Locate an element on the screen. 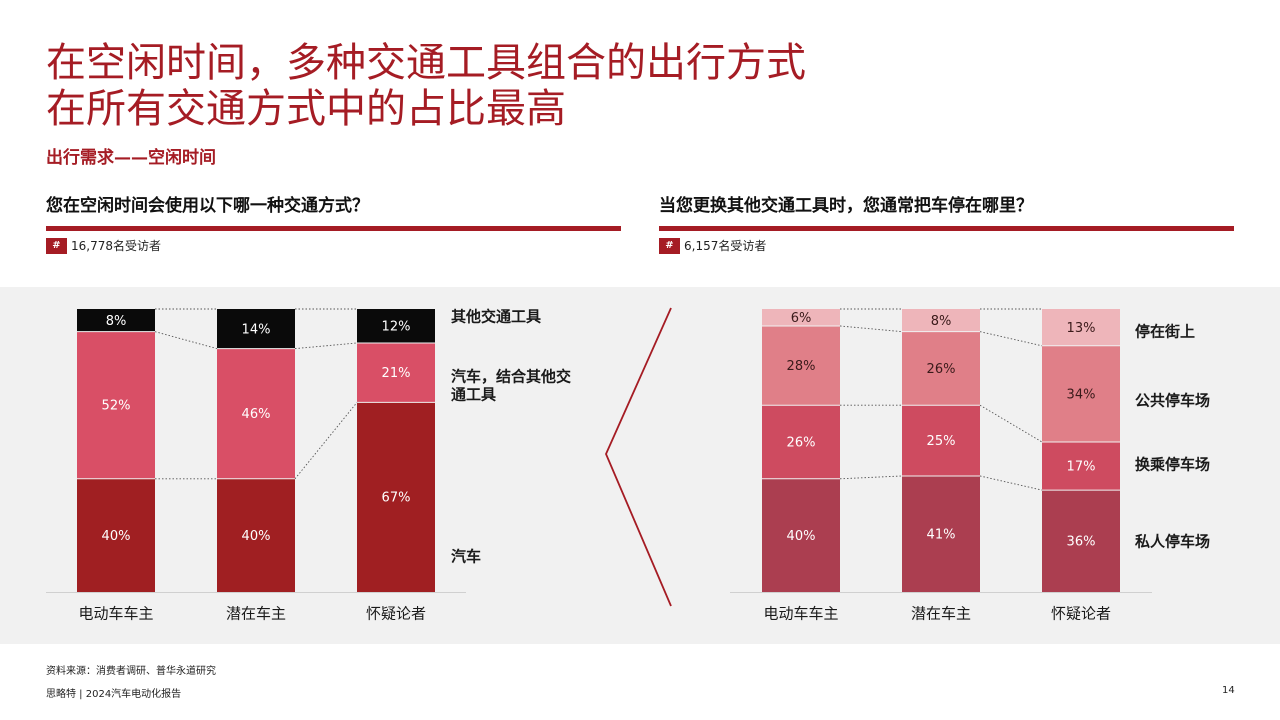 The width and height of the screenshot is (1280, 720). chart1-bar-s1-c0 is located at coordinates (801, 442).